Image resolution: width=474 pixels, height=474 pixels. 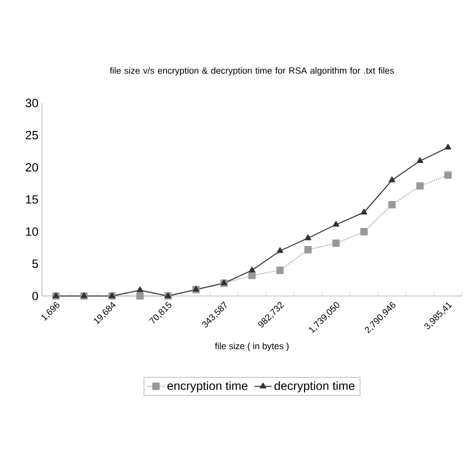 What do you see at coordinates (207, 386) in the screenshot?
I see `legend-label: encryption time` at bounding box center [207, 386].